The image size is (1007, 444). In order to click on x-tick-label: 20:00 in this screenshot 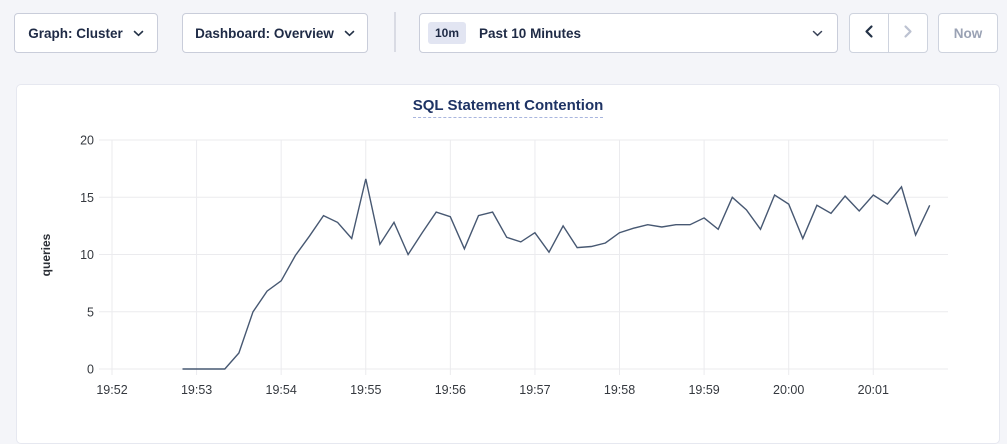, I will do `click(788, 390)`.